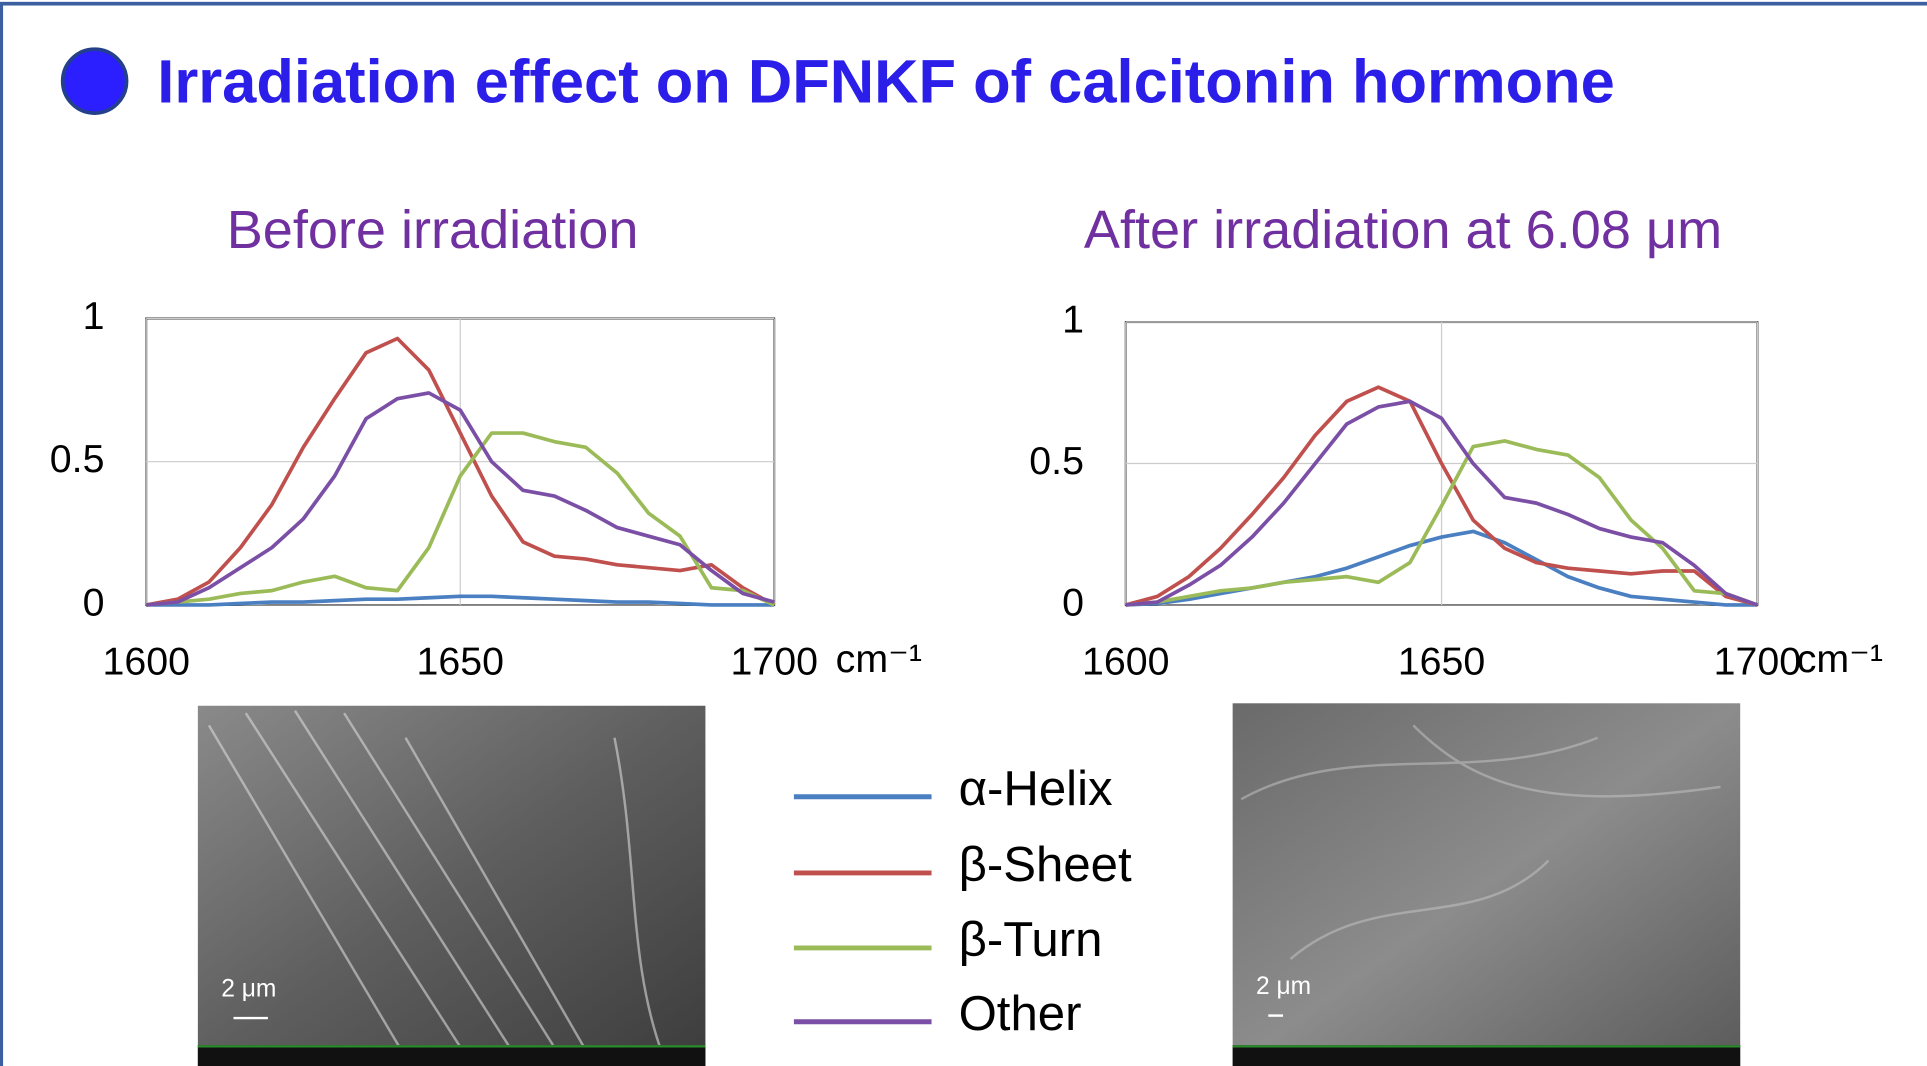 This screenshot has width=1927, height=1066. Describe the element at coordinates (1403, 230) in the screenshot. I see `chart-title: After irradiation at 6.08 μm` at that location.